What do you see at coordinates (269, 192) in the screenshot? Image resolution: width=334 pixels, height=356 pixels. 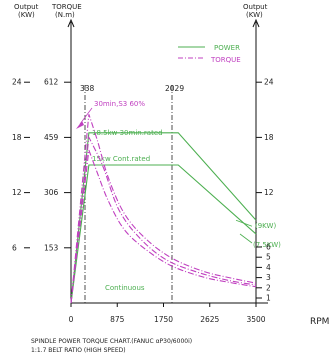 I see `right-kw-tick-label: 12` at bounding box center [269, 192].